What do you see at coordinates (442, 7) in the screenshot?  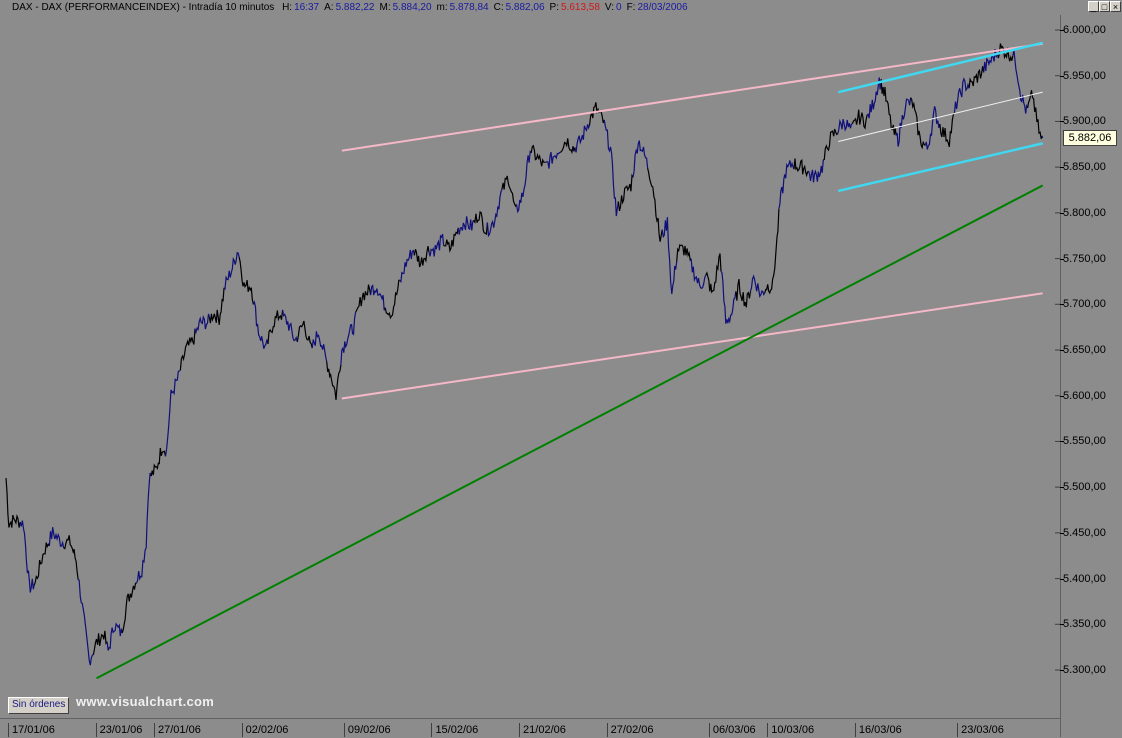 I see `quote-key: m:` at bounding box center [442, 7].